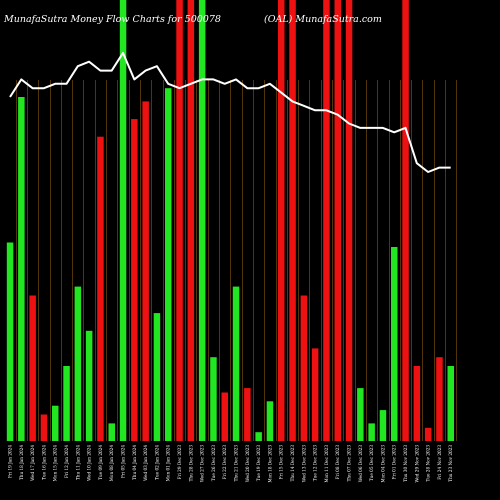  What do you see at coordinates (326, 464) in the screenshot?
I see `x-tick-label: Mon 11 Dec 2023` at bounding box center [326, 464].